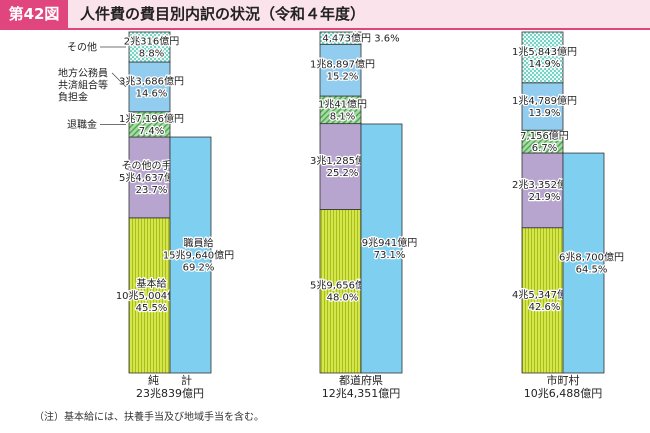  Describe the element at coordinates (170, 380) in the screenshot. I see `bar-0-total-line-0: 純 計` at that location.